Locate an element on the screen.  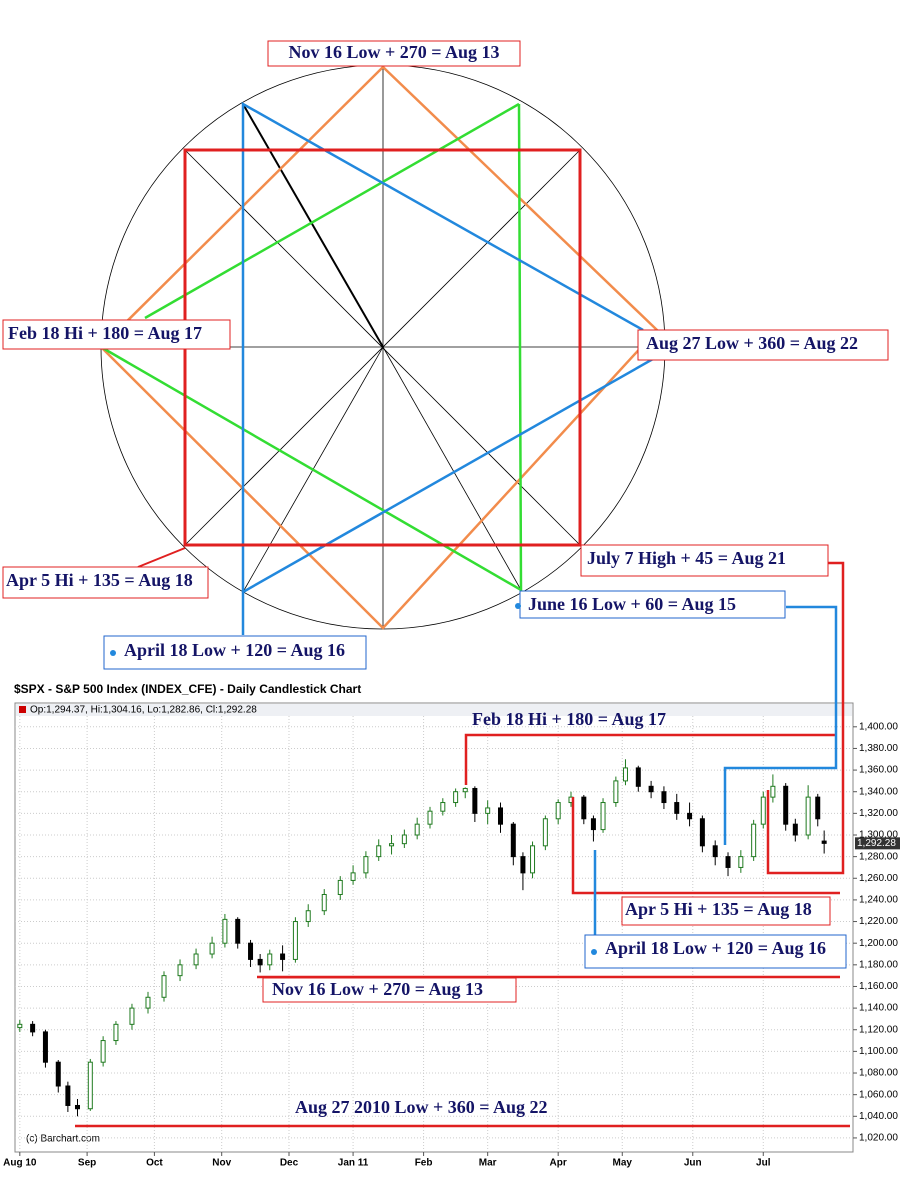
x-tick-label: May is located at coordinates (623, 1163).